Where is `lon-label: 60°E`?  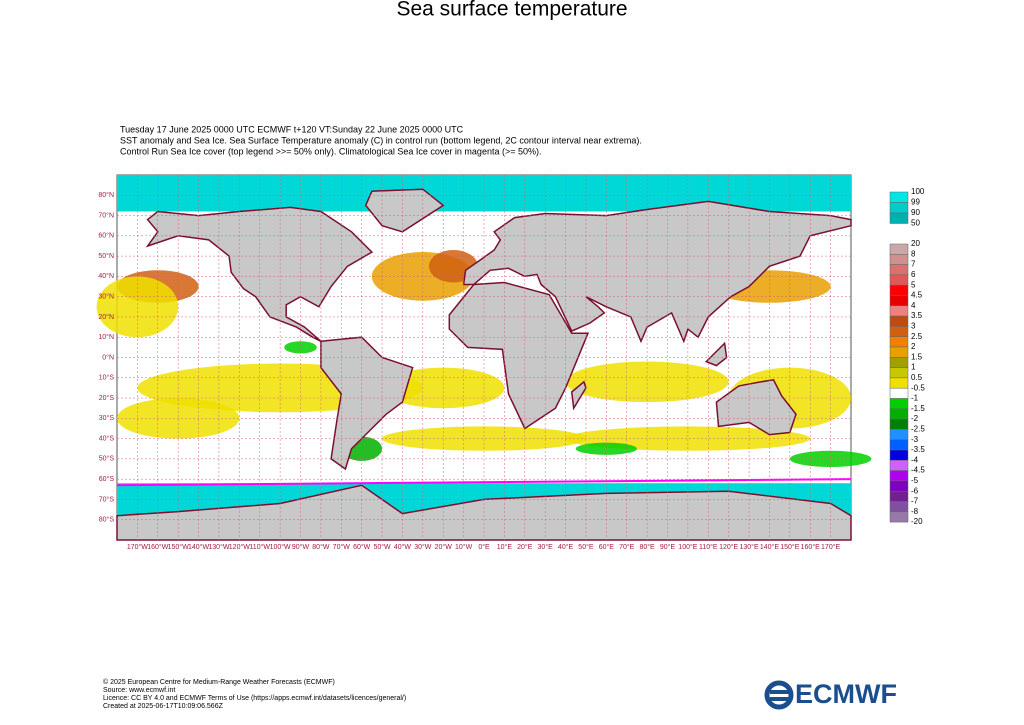
lon-label: 60°E is located at coordinates (607, 547).